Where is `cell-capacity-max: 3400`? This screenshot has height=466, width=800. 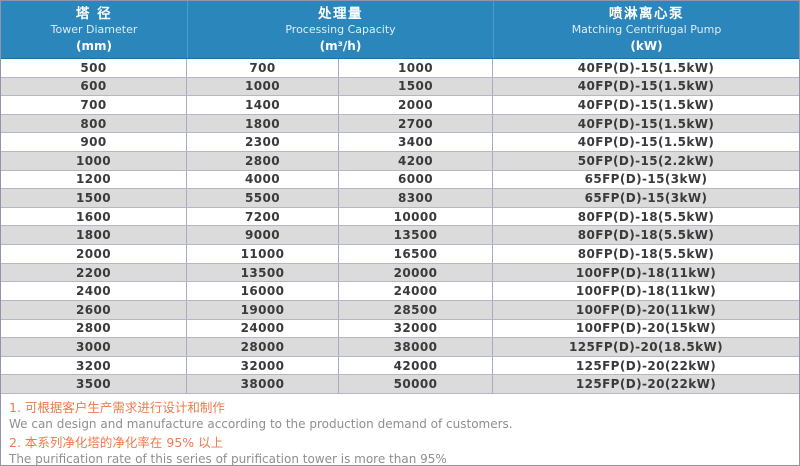
cell-capacity-max: 3400 is located at coordinates (416, 142).